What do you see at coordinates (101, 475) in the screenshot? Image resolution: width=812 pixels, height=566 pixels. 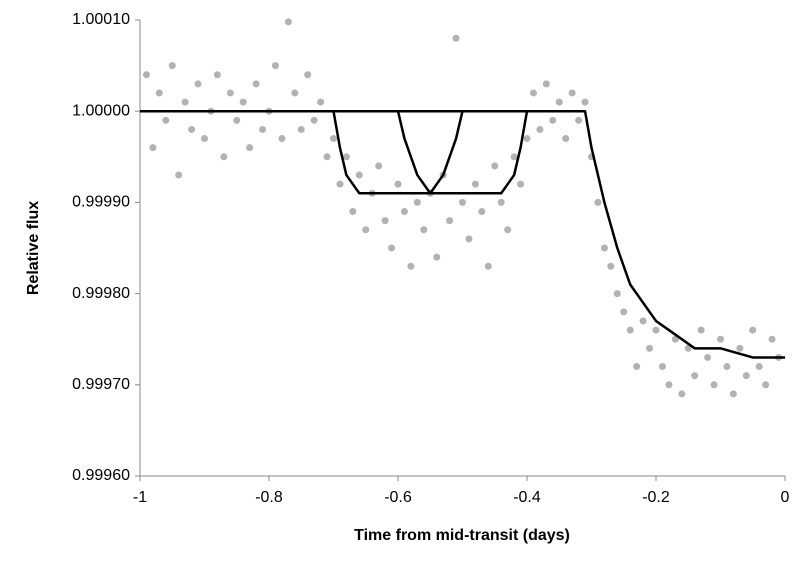 I see `y-tick-label: 0.99960` at bounding box center [101, 475].